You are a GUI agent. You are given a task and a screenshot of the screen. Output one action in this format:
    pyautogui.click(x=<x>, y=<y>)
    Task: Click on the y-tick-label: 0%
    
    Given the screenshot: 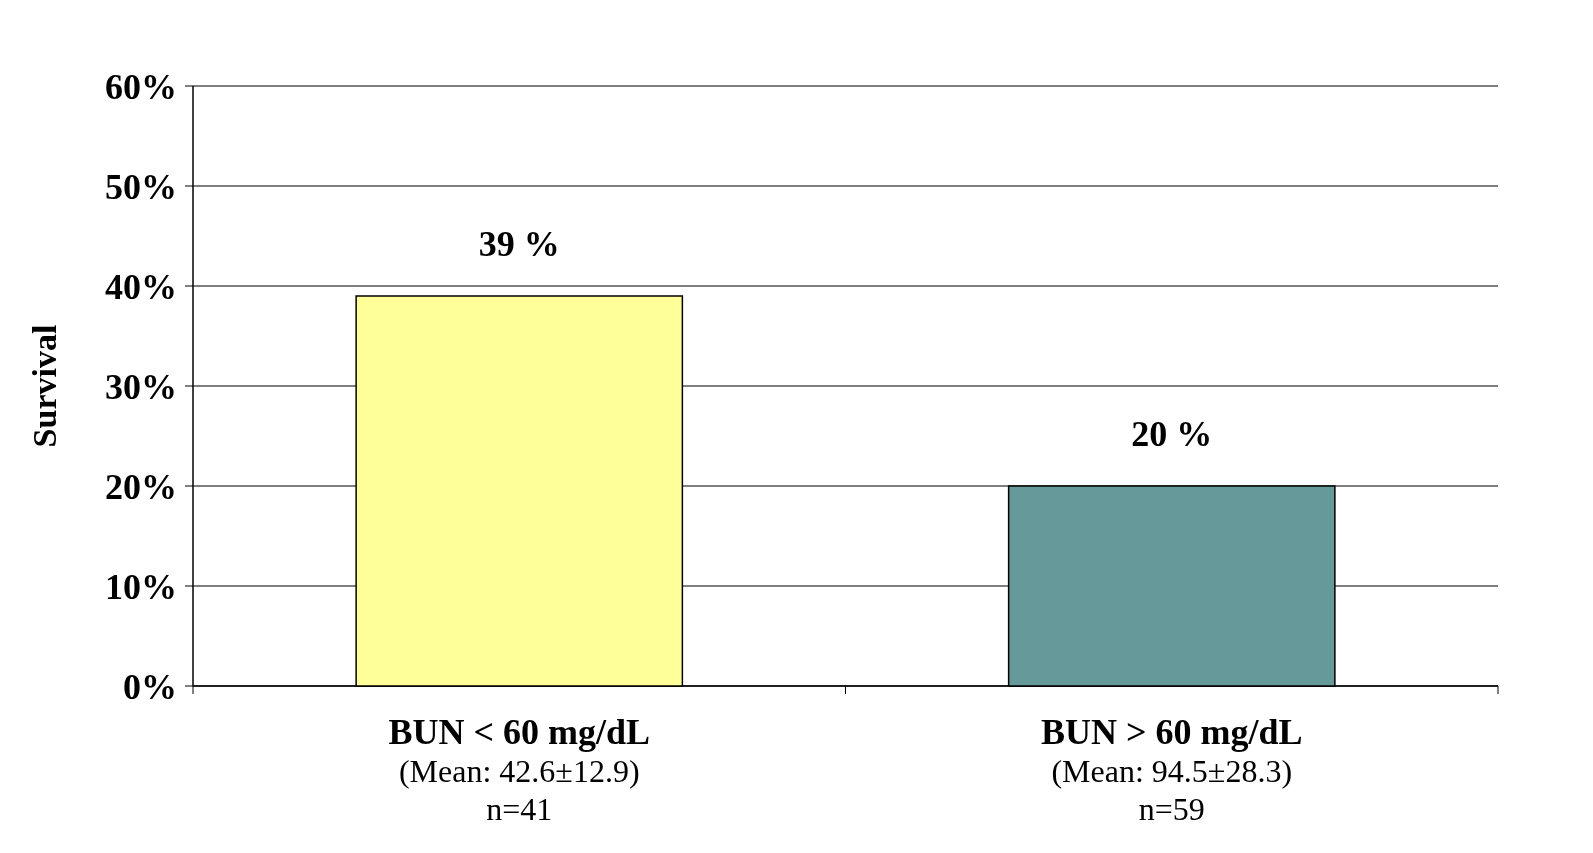 What is the action you would take?
    pyautogui.click(x=150, y=686)
    